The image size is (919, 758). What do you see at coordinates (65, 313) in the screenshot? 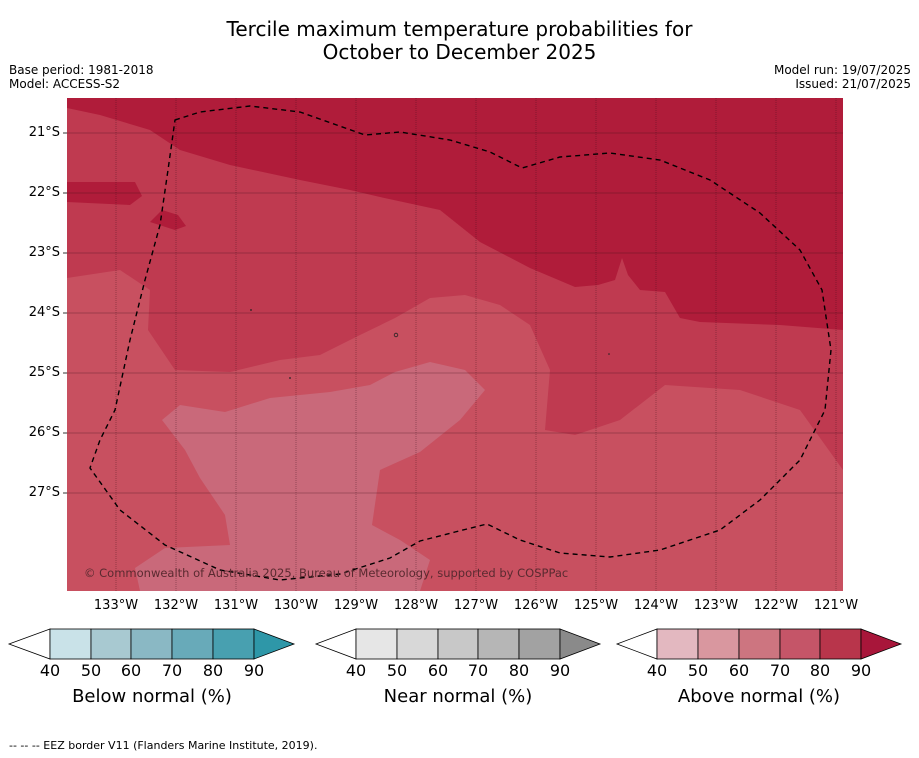
I see `axis-ticks` at bounding box center [65, 313].